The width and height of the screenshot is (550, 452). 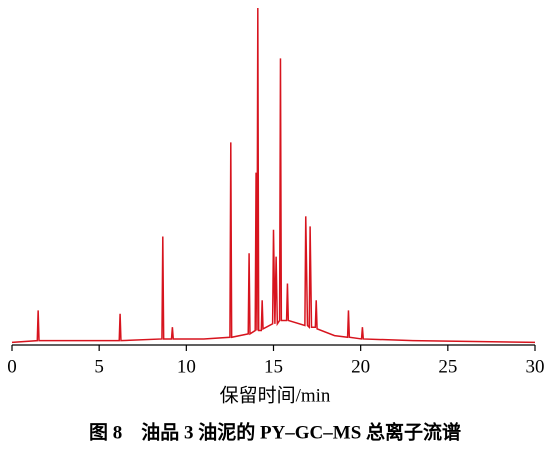 What do you see at coordinates (12, 366) in the screenshot?
I see `x-tick-label: 0` at bounding box center [12, 366].